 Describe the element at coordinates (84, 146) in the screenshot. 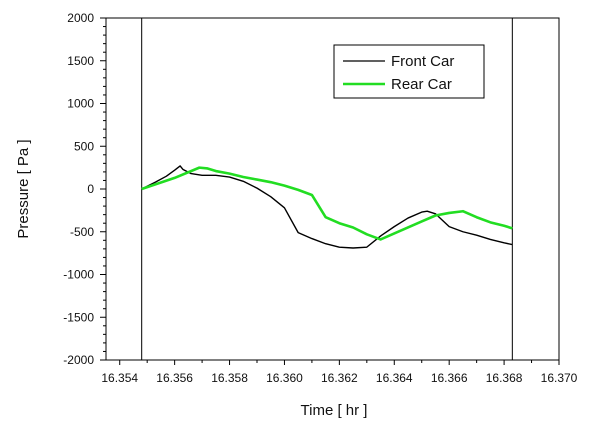

I see `y-tick-label: 500` at that location.